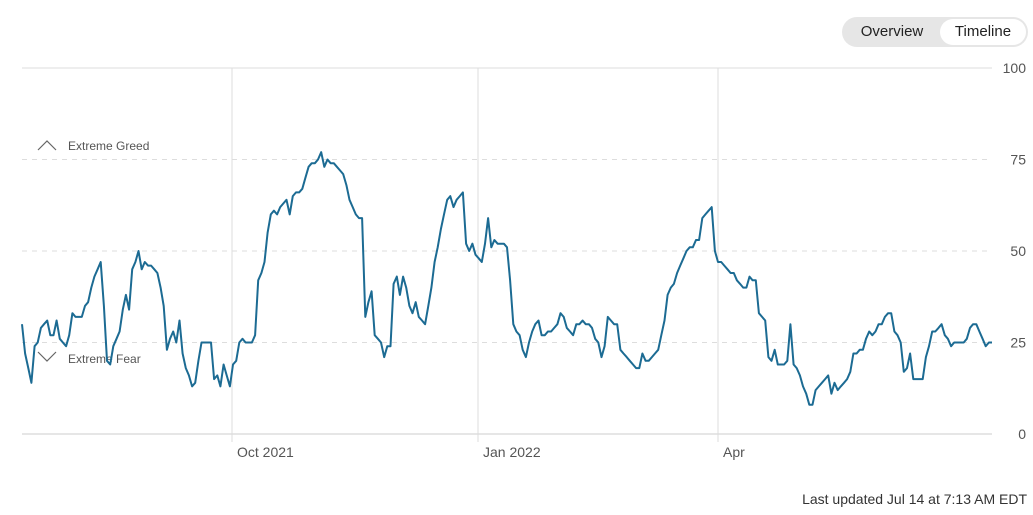  I want to click on extreme-fear-label: Extreme Fear, so click(104, 359).